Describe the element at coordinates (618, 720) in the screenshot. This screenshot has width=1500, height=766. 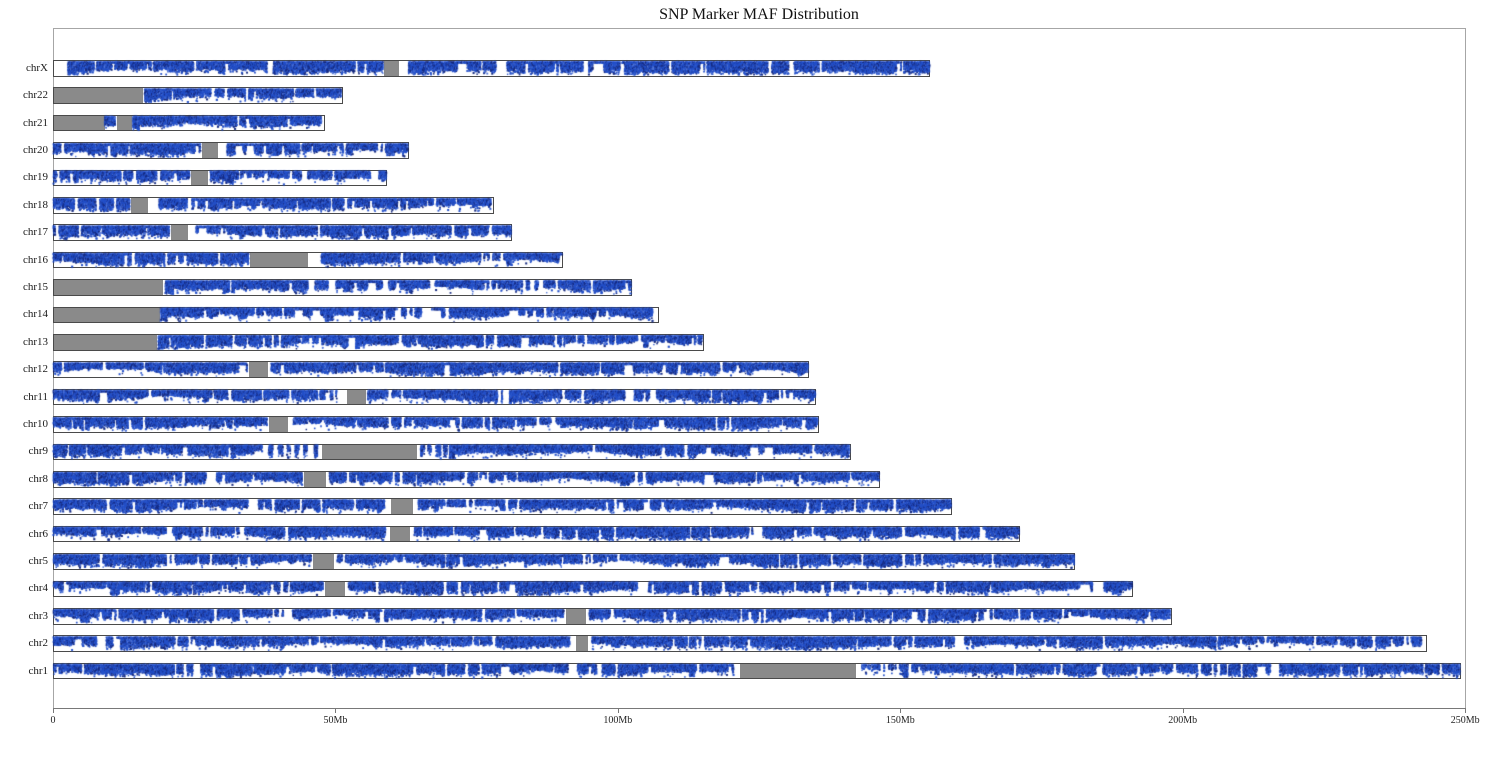
I see `x-axis-tick-label-100Mb: 100Mb` at that location.